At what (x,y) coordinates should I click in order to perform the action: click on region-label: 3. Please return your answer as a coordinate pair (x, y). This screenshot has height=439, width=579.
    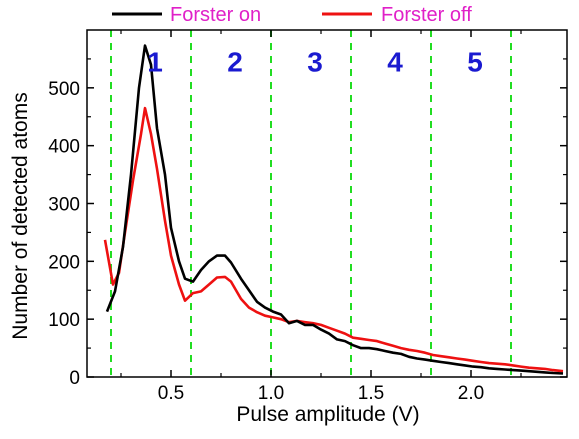
    Looking at the image, I should click on (315, 62).